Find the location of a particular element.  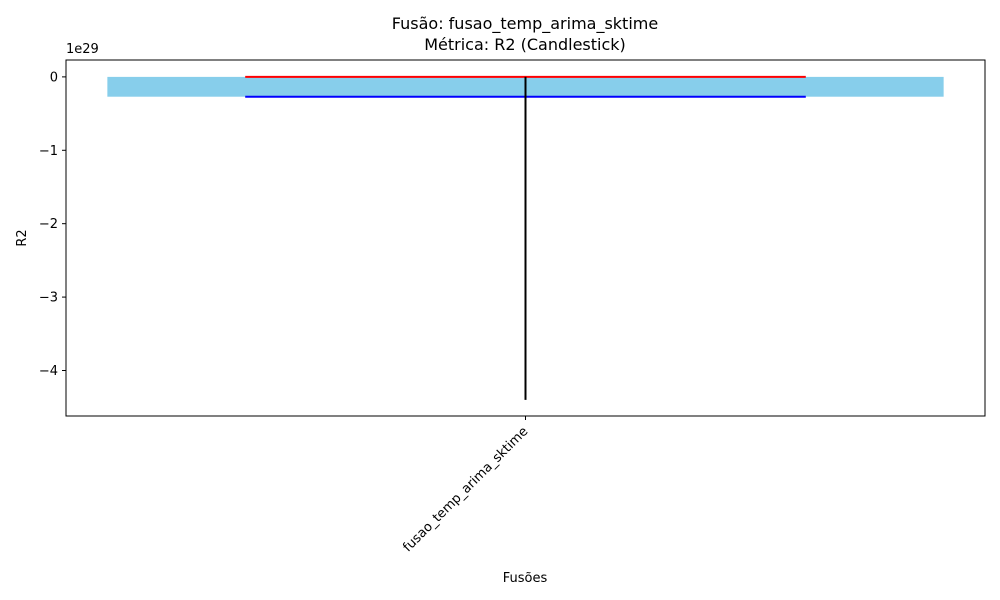

y-tick-label: −2 is located at coordinates (48, 224).